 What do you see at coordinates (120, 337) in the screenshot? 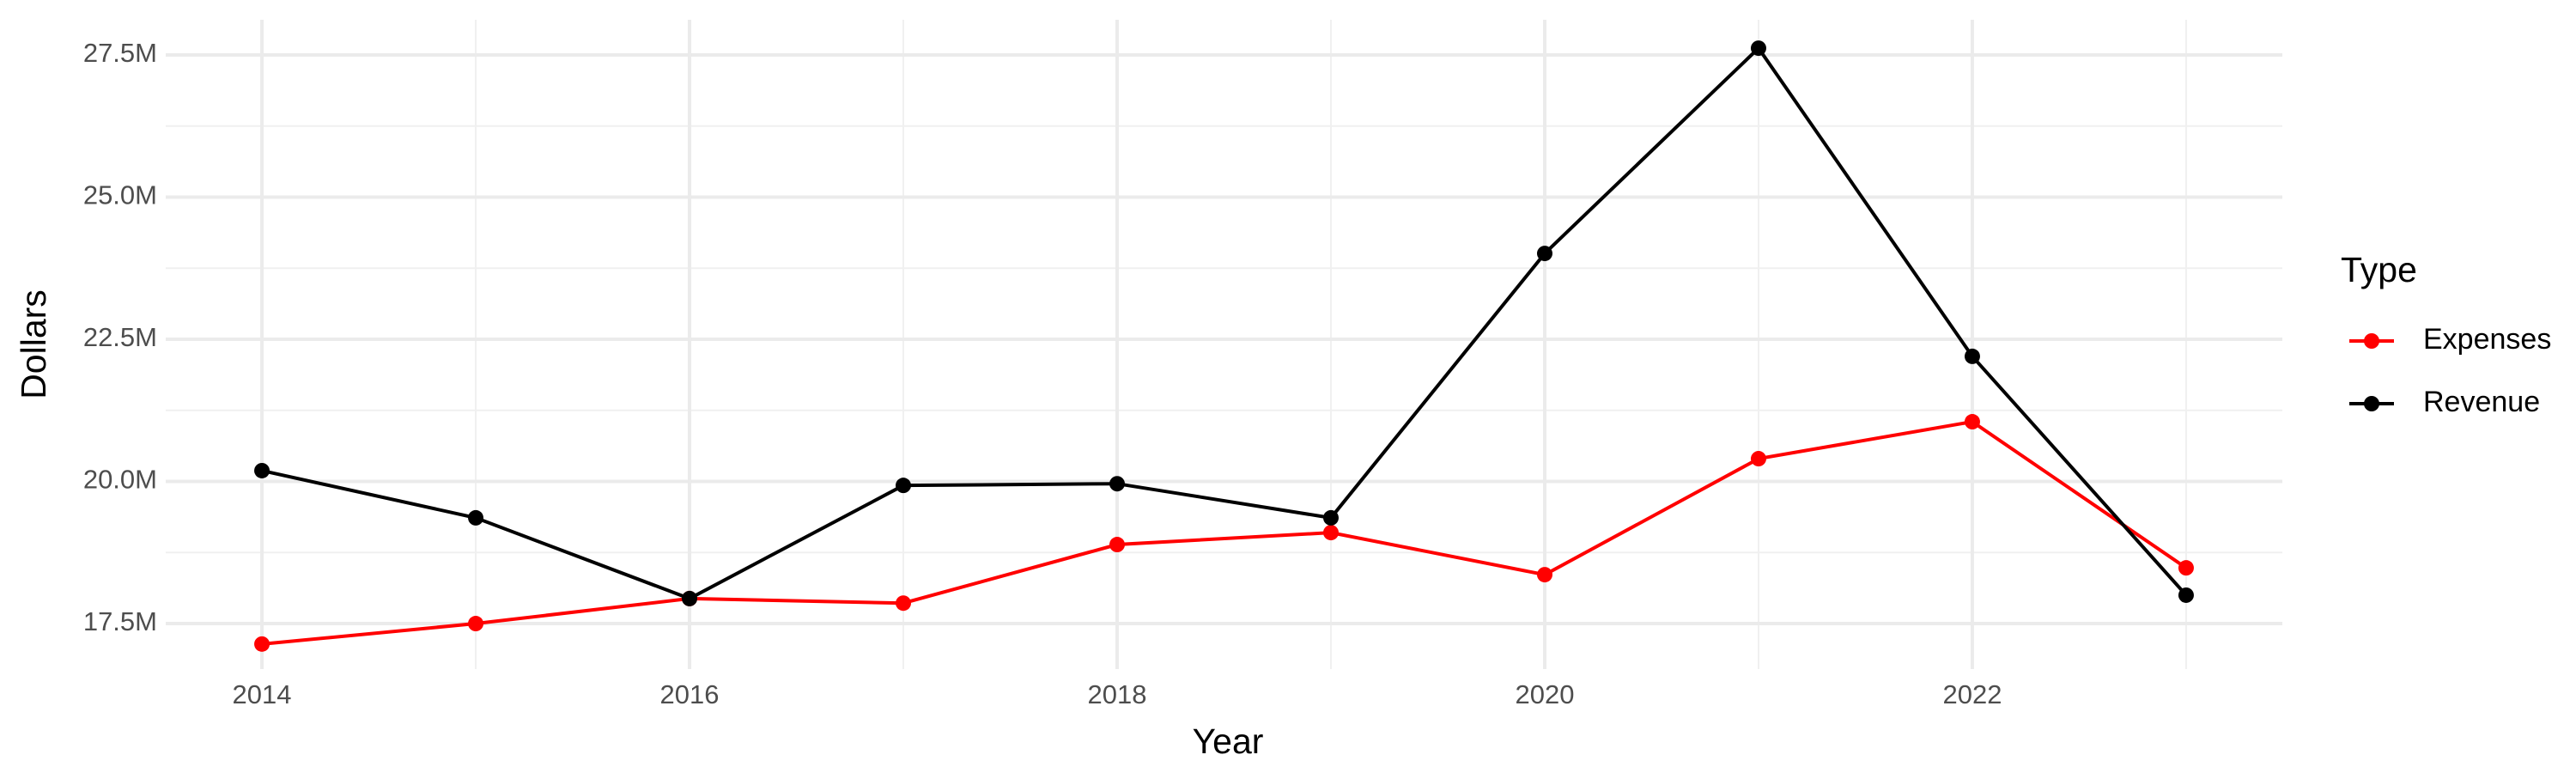
I see `y-tick-label: 22.5M` at bounding box center [120, 337].